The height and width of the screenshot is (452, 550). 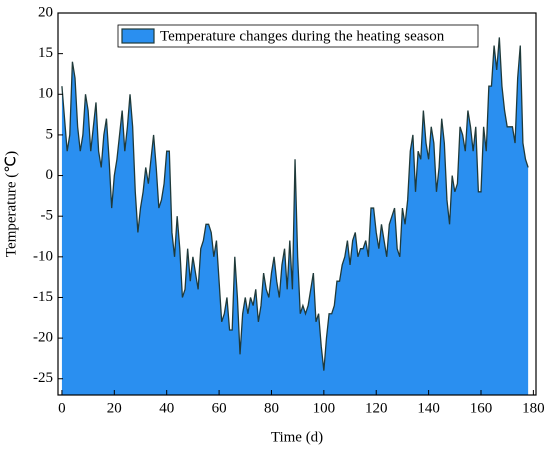 I want to click on y-tick-label: -15, so click(x=43, y=297).